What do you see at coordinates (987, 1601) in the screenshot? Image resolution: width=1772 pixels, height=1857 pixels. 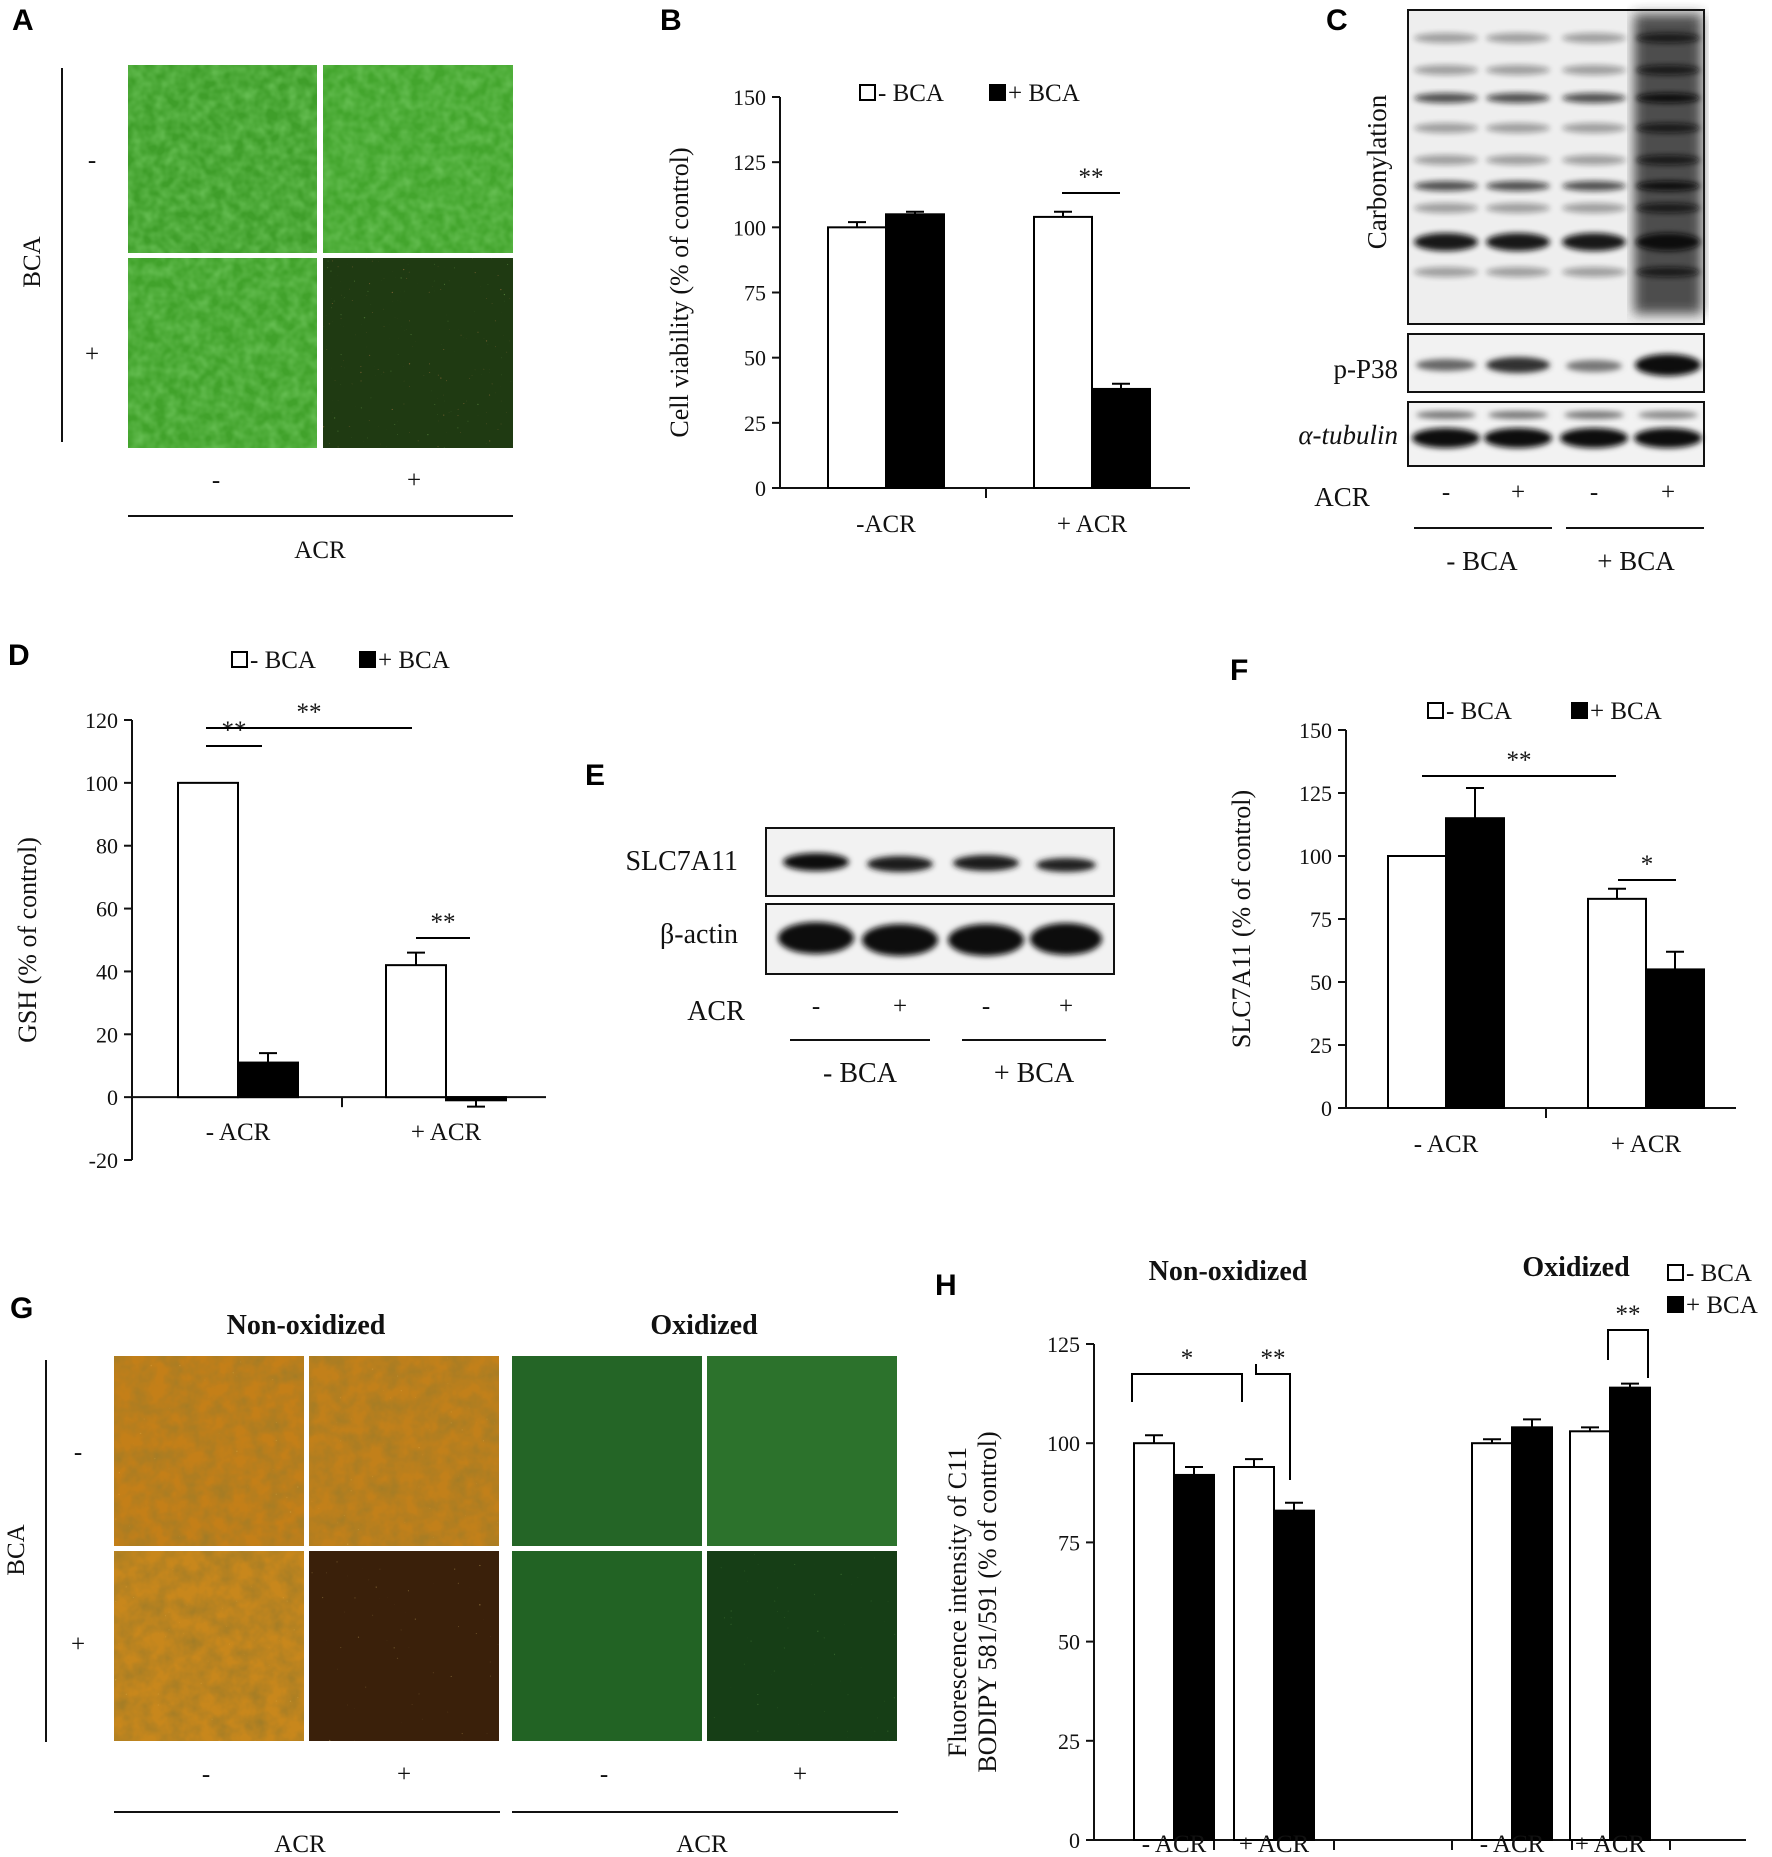 I see `y-axis-label: BODIPY 581/591 (% of control)` at bounding box center [987, 1601].